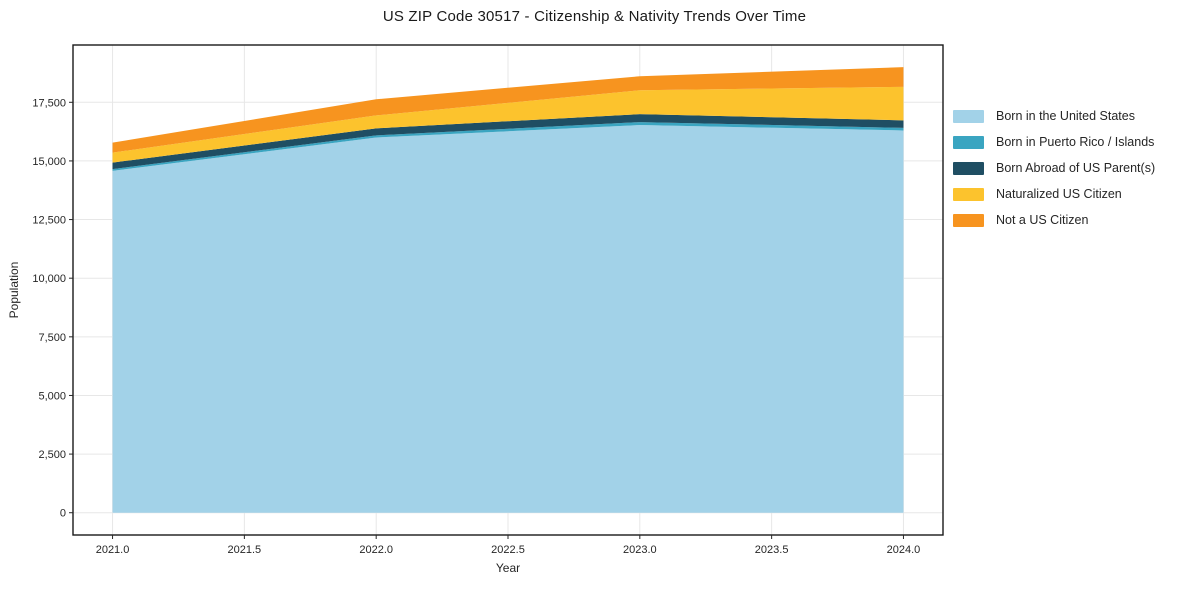 Image resolution: width=1189 pixels, height=590 pixels. Describe the element at coordinates (113, 550) in the screenshot. I see `x-tick-label: 2021.0` at that location.